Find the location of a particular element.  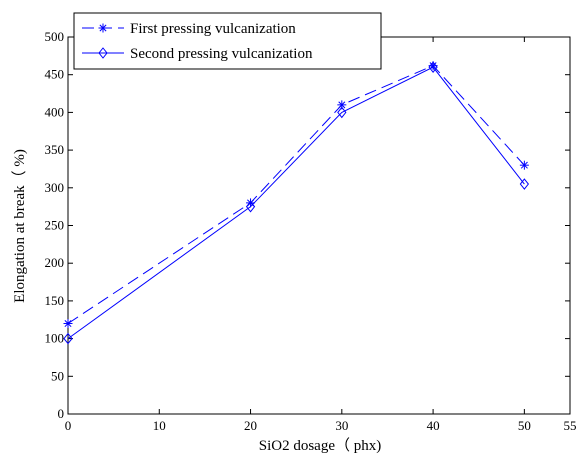

legend-item-second-pressing: Second pressing vulcanization is located at coordinates (197, 54).